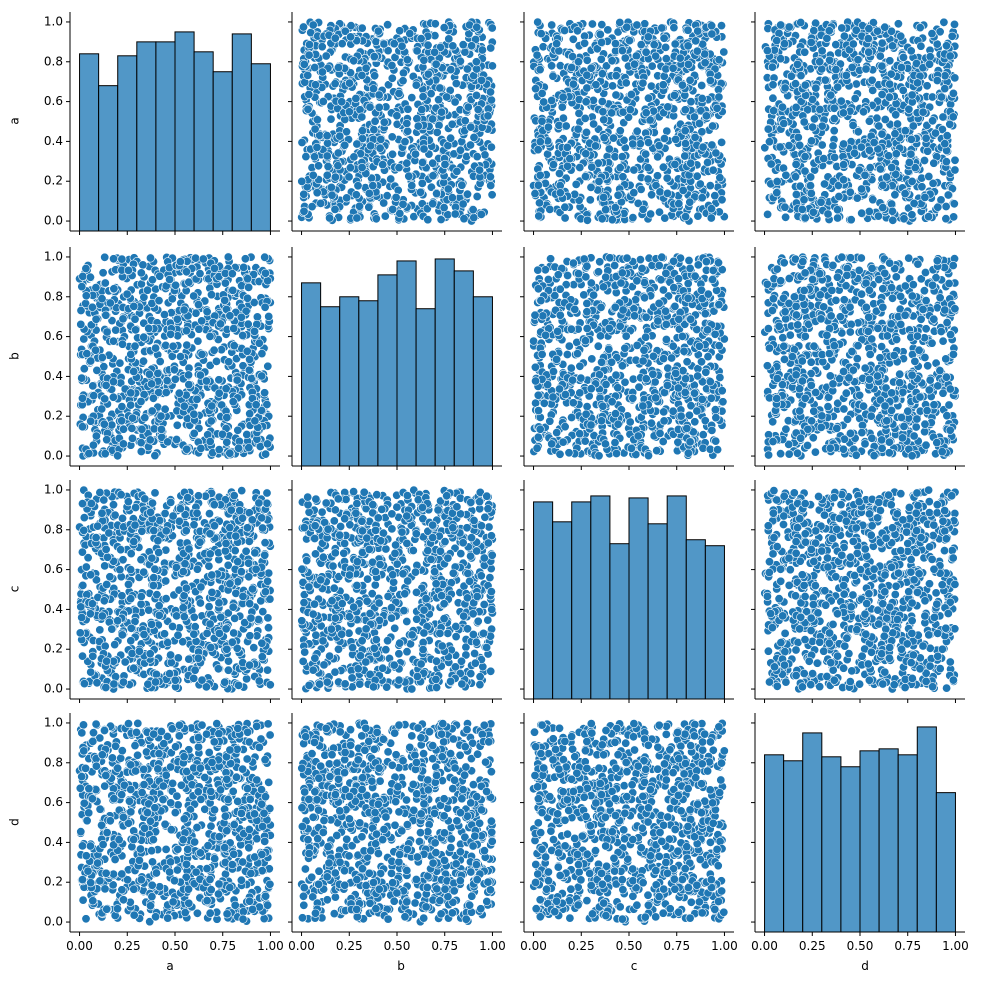  Describe the element at coordinates (53, 456) in the screenshot. I see `y-tick-label: 0.0` at that location.